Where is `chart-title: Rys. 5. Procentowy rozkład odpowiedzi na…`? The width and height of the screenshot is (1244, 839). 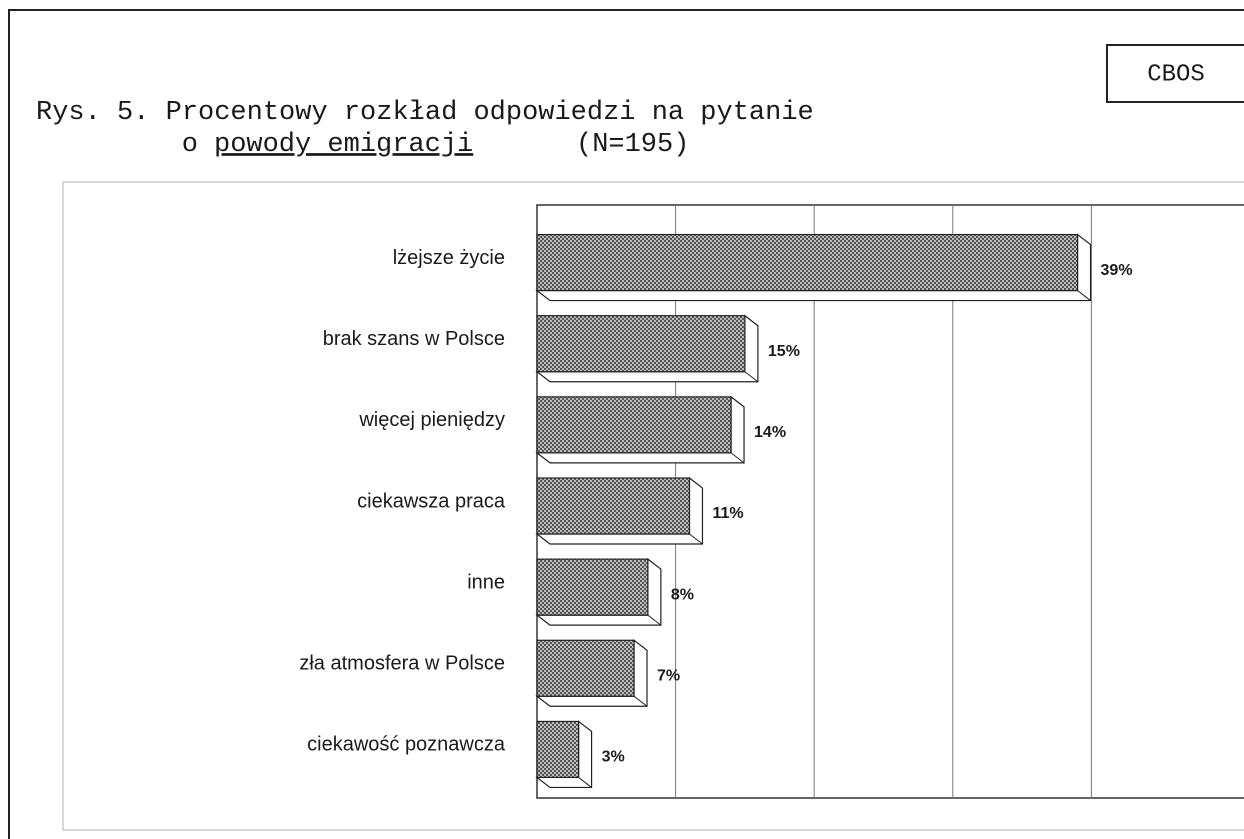 chart-title: Rys. 5. Procentowy rozkład odpowiedzi na… is located at coordinates (425, 113).